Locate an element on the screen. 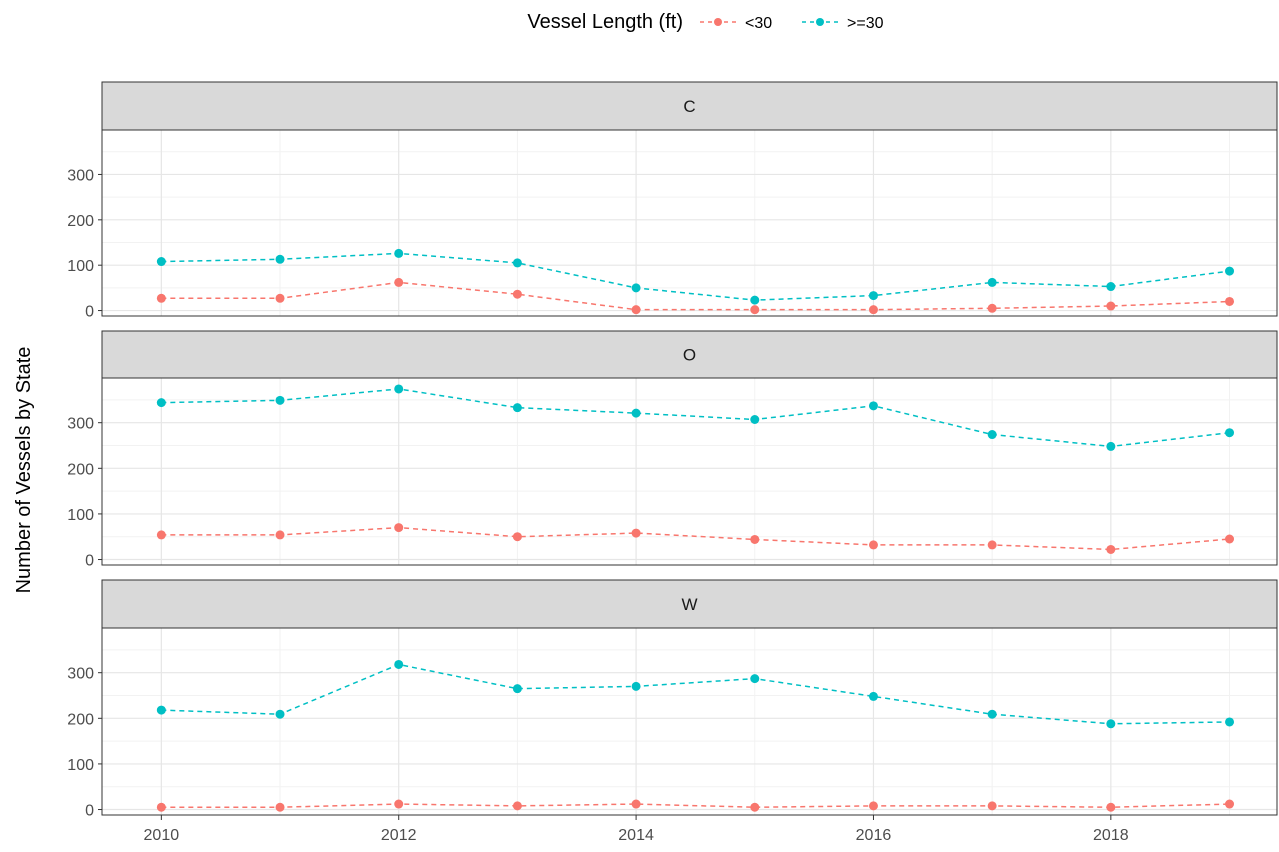  legend-item-1: >=30 is located at coordinates (843, 23).